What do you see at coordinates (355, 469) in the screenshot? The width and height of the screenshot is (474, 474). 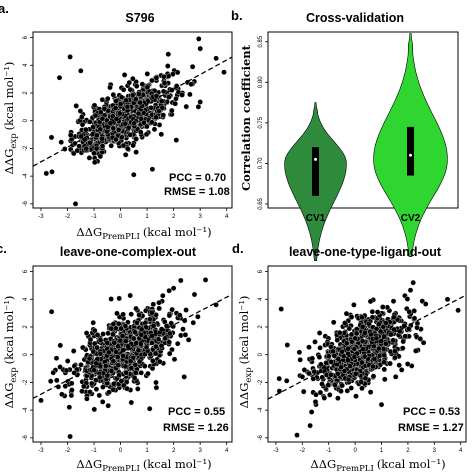 I see `x-axis-label-sub: PremPLI` at bounding box center [355, 469].